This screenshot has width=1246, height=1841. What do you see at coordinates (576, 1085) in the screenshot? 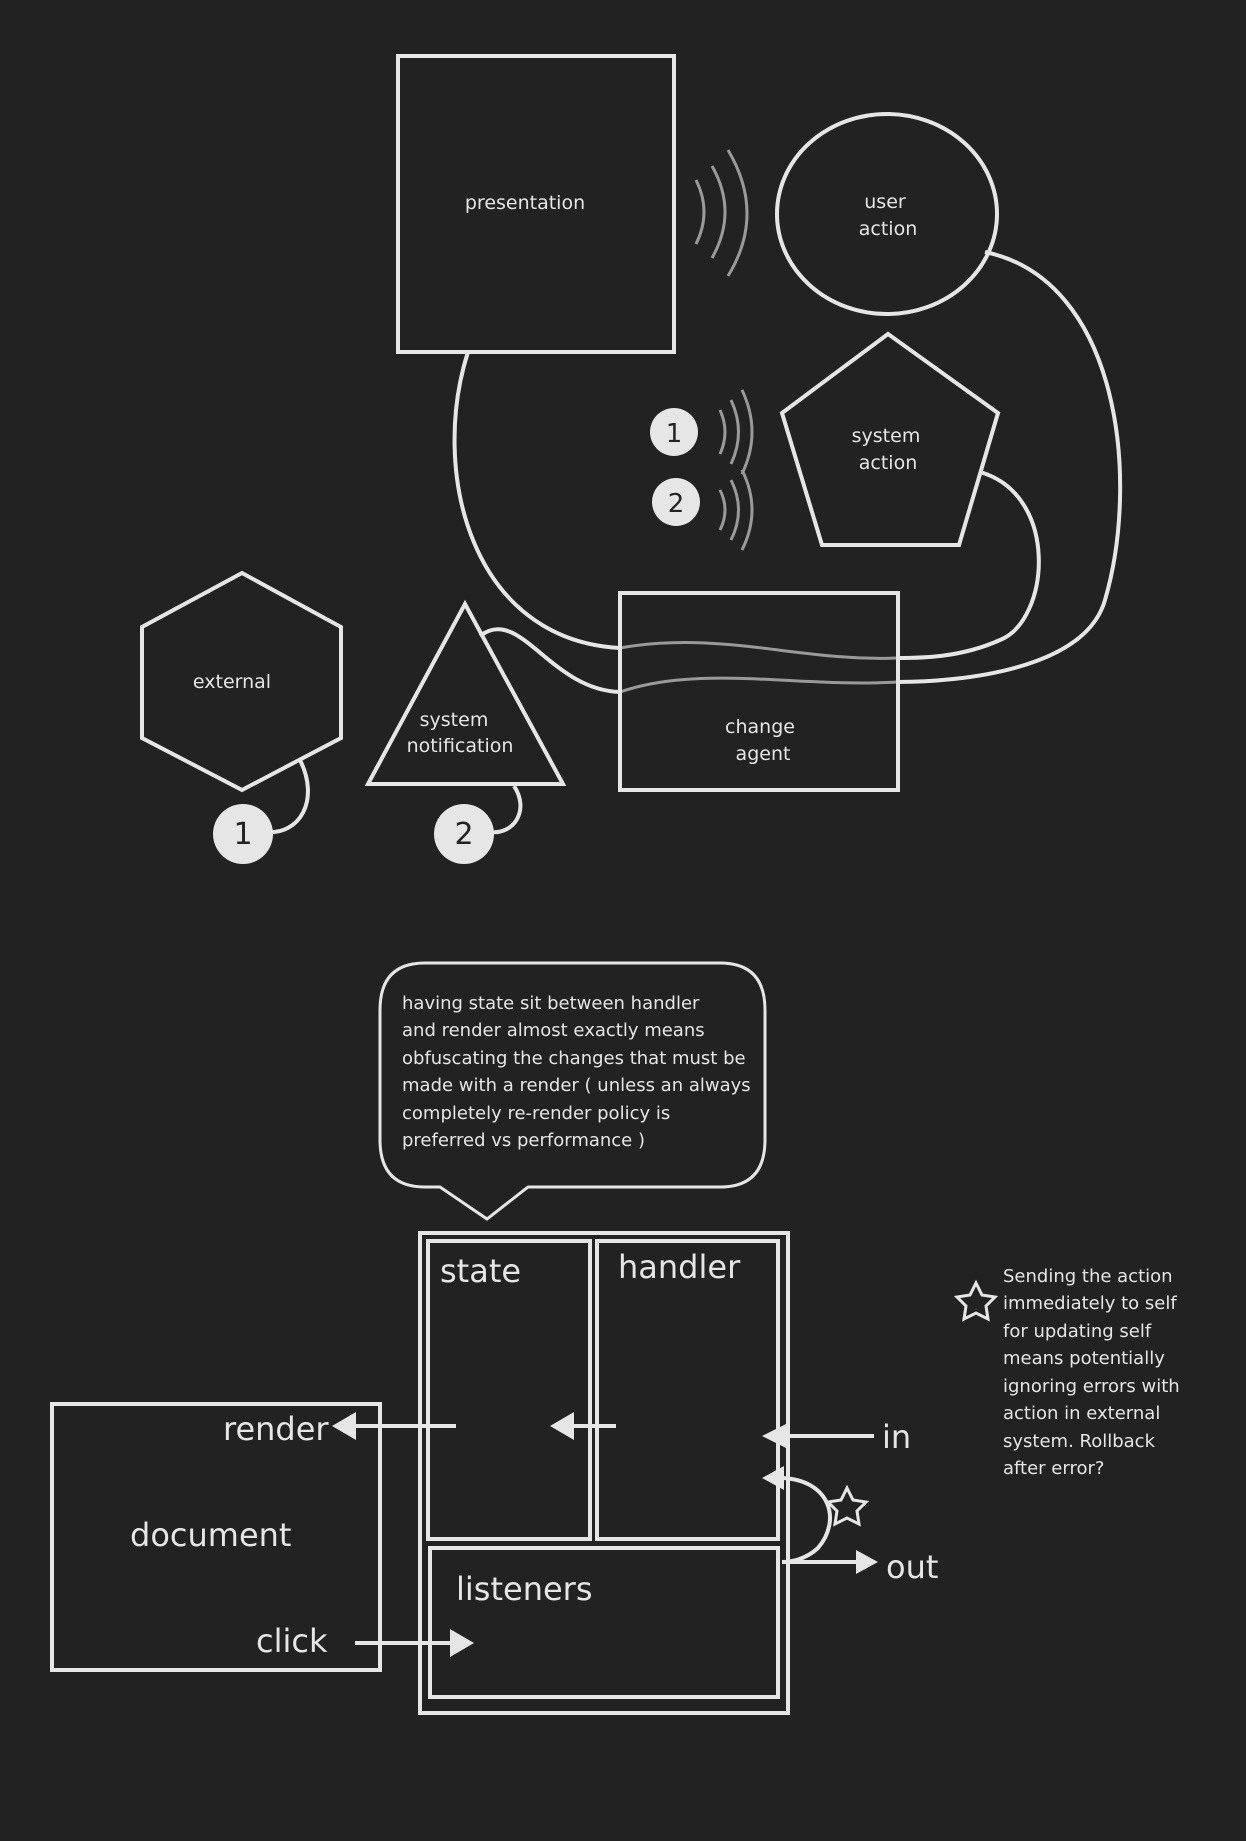
I see `callout-line-4: made with a render ( unless an always` at bounding box center [576, 1085].